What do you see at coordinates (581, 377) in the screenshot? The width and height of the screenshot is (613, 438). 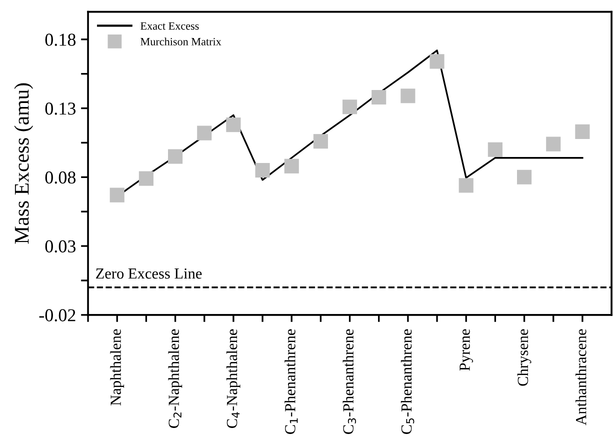 I see `x-tick-label: Anthanthracene` at bounding box center [581, 377].